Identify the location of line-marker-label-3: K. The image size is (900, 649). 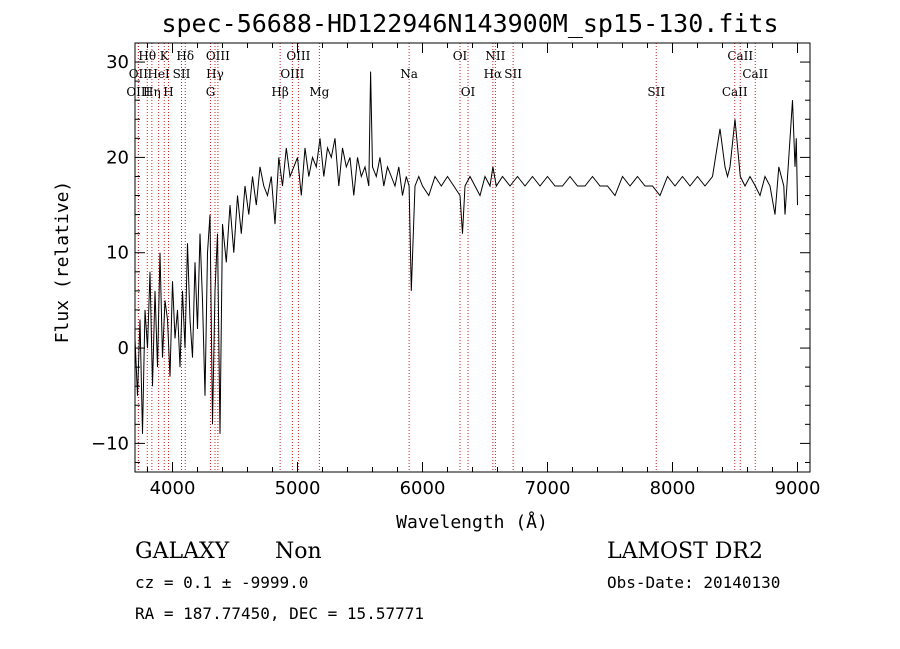
(165, 56).